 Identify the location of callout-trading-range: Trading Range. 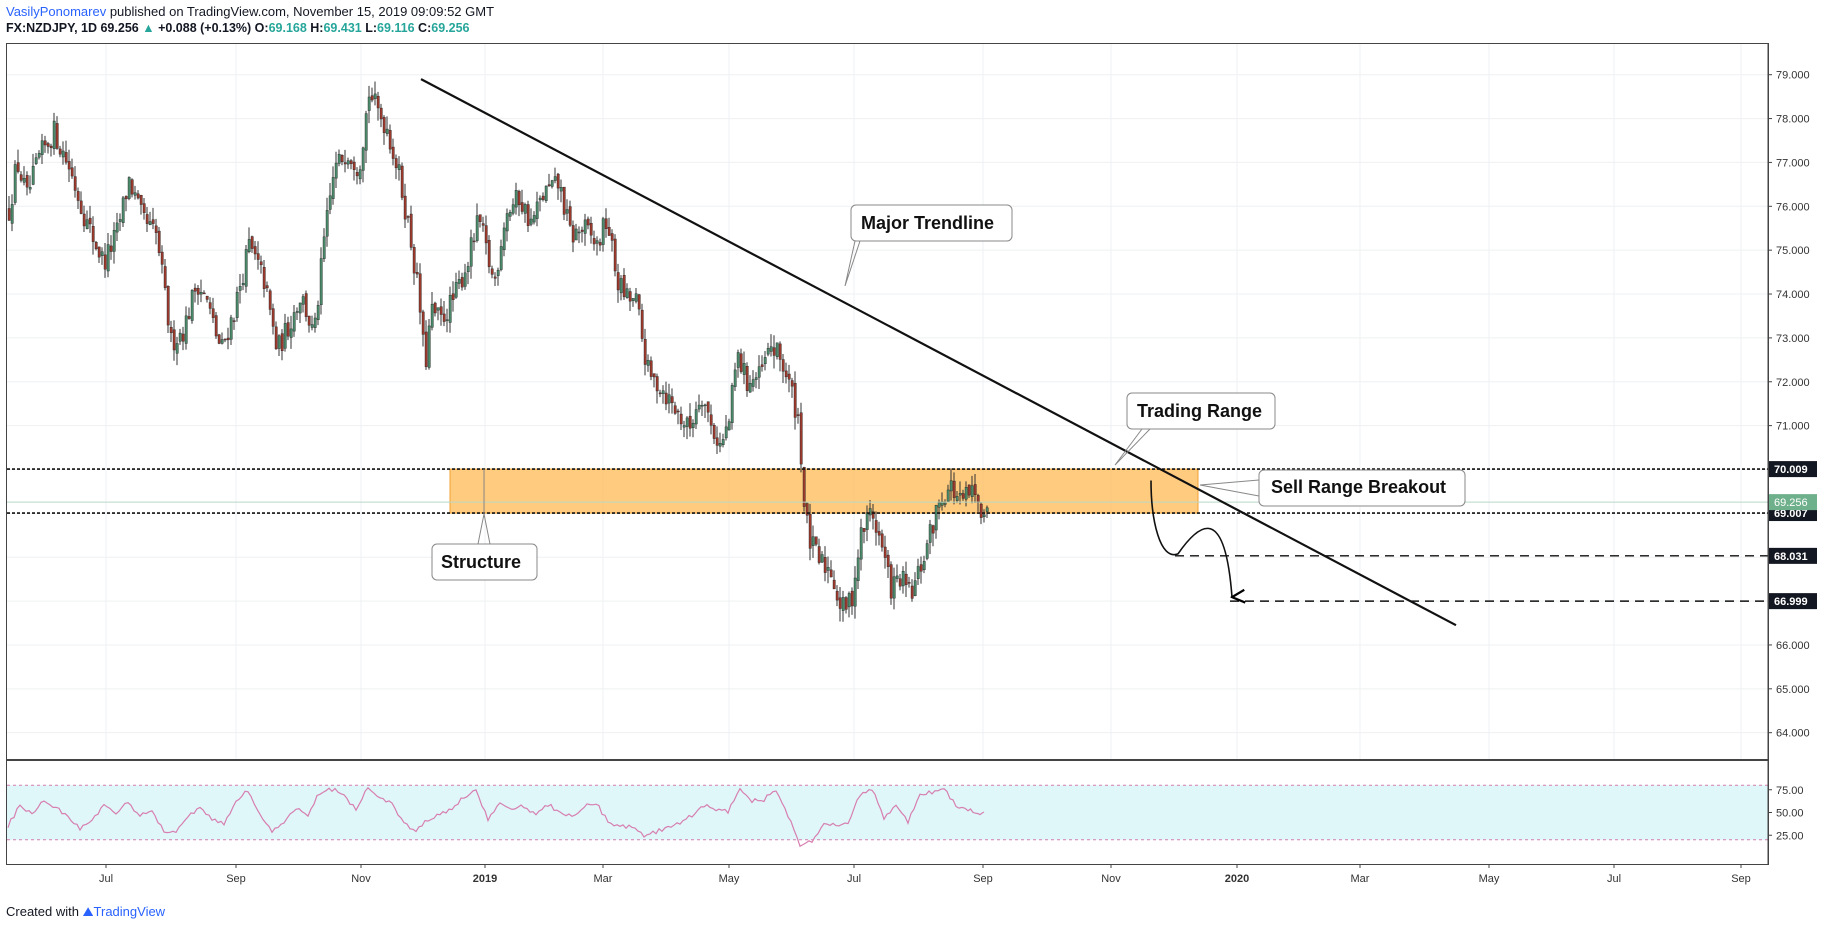
(1195, 429).